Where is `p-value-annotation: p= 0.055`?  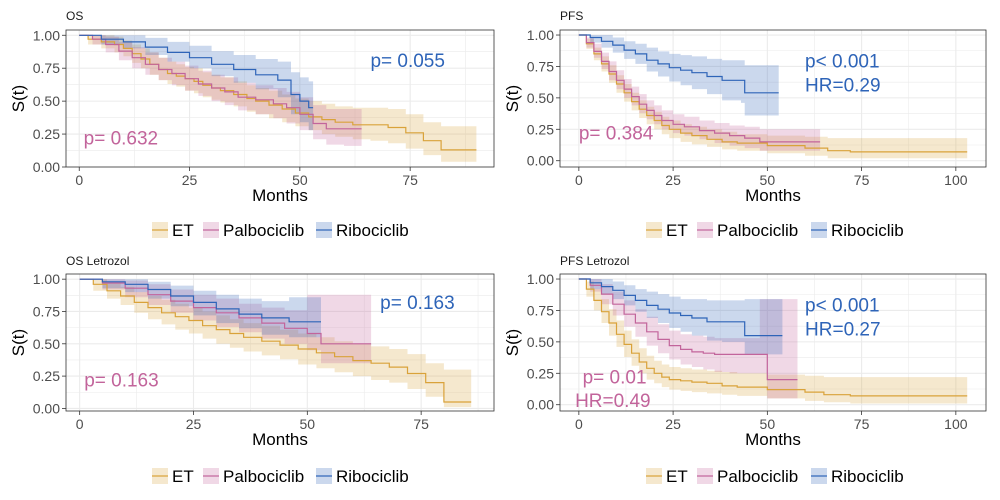
p-value-annotation: p= 0.055 is located at coordinates (407, 61).